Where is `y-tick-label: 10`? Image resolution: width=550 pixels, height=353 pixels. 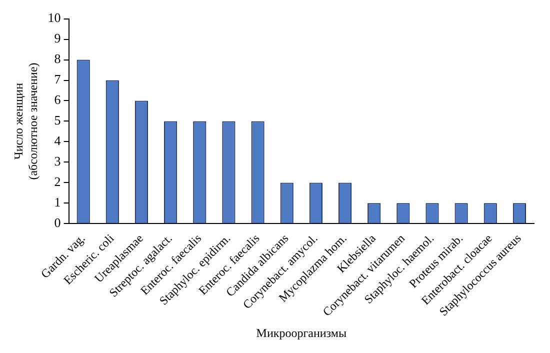 y-tick-label: 10 is located at coordinates (54, 18).